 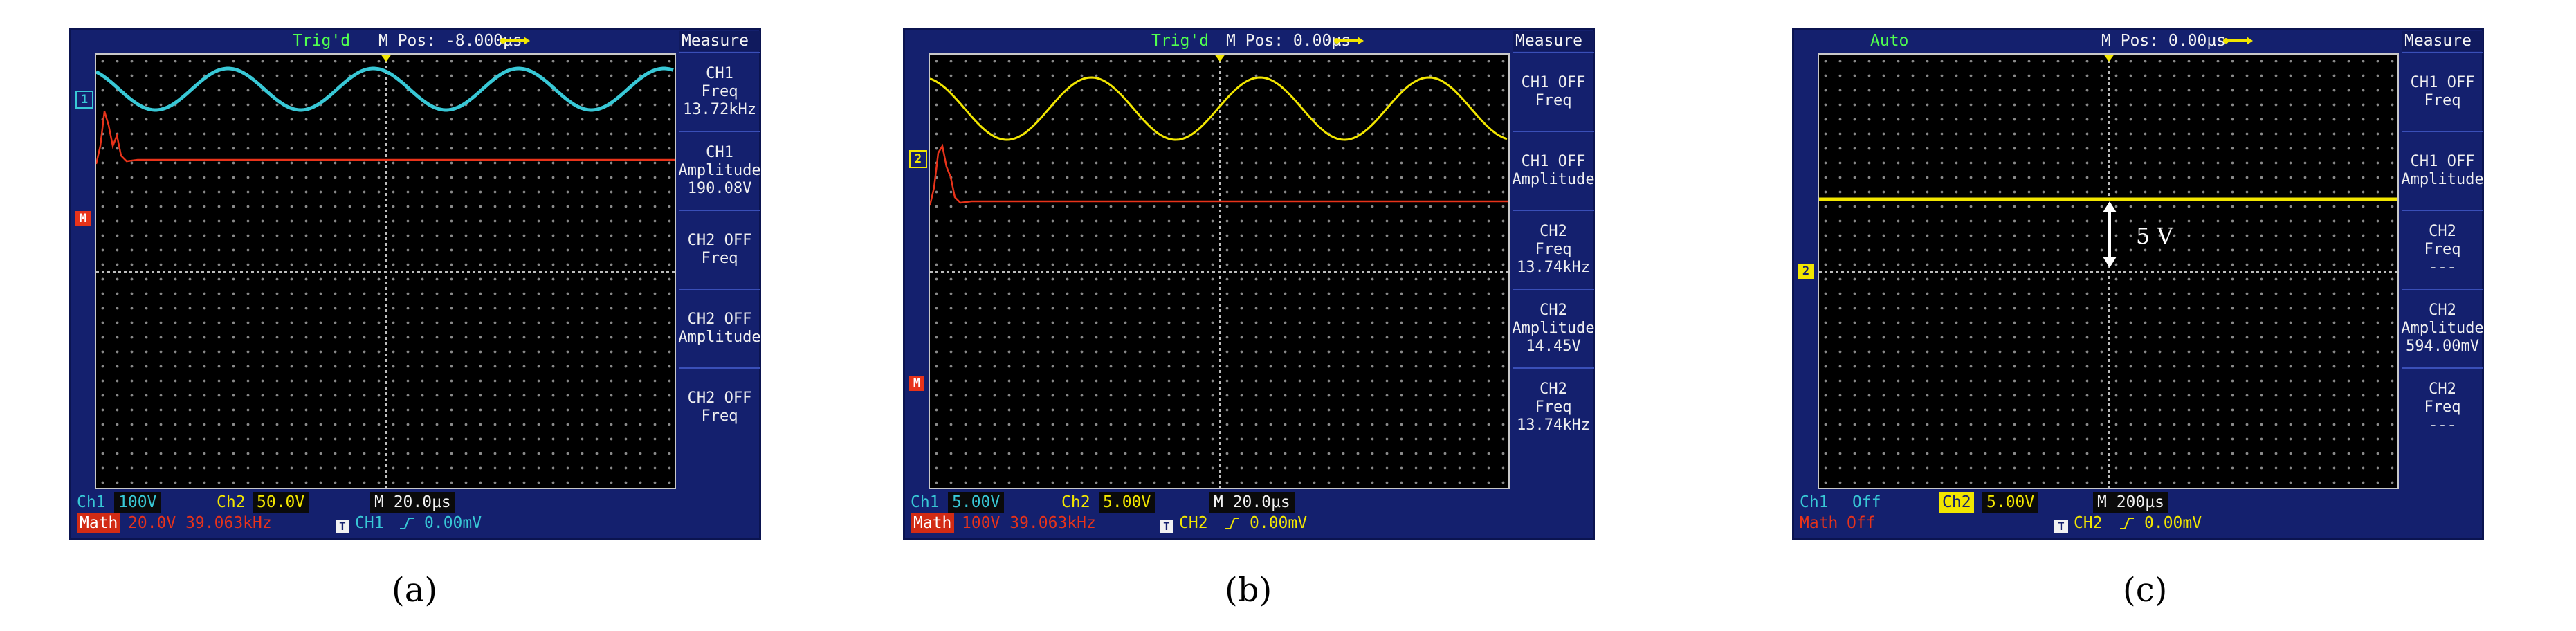 I want to click on trigger-source: CH2, so click(x=2089, y=523).